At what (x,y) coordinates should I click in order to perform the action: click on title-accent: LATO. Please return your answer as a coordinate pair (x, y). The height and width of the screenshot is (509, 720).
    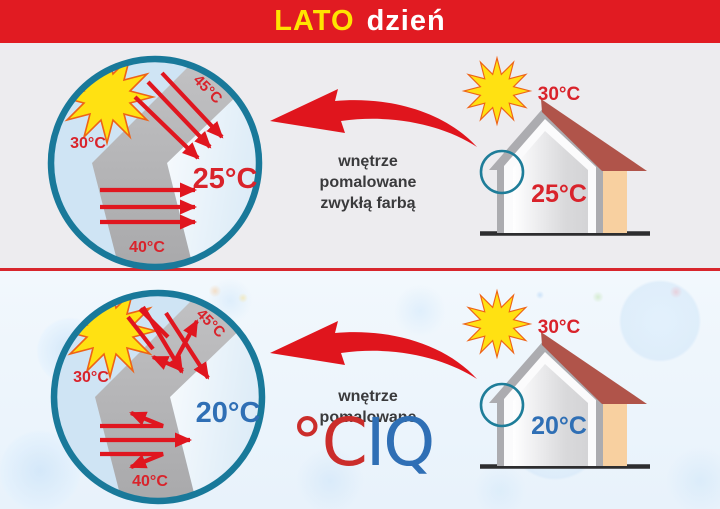
    Looking at the image, I should click on (314, 21).